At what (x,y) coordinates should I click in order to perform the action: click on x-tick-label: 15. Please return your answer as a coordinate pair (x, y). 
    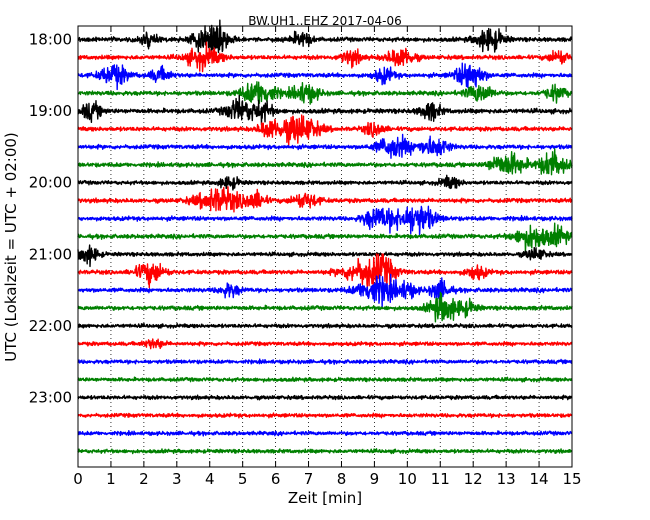
    Looking at the image, I should click on (571, 479).